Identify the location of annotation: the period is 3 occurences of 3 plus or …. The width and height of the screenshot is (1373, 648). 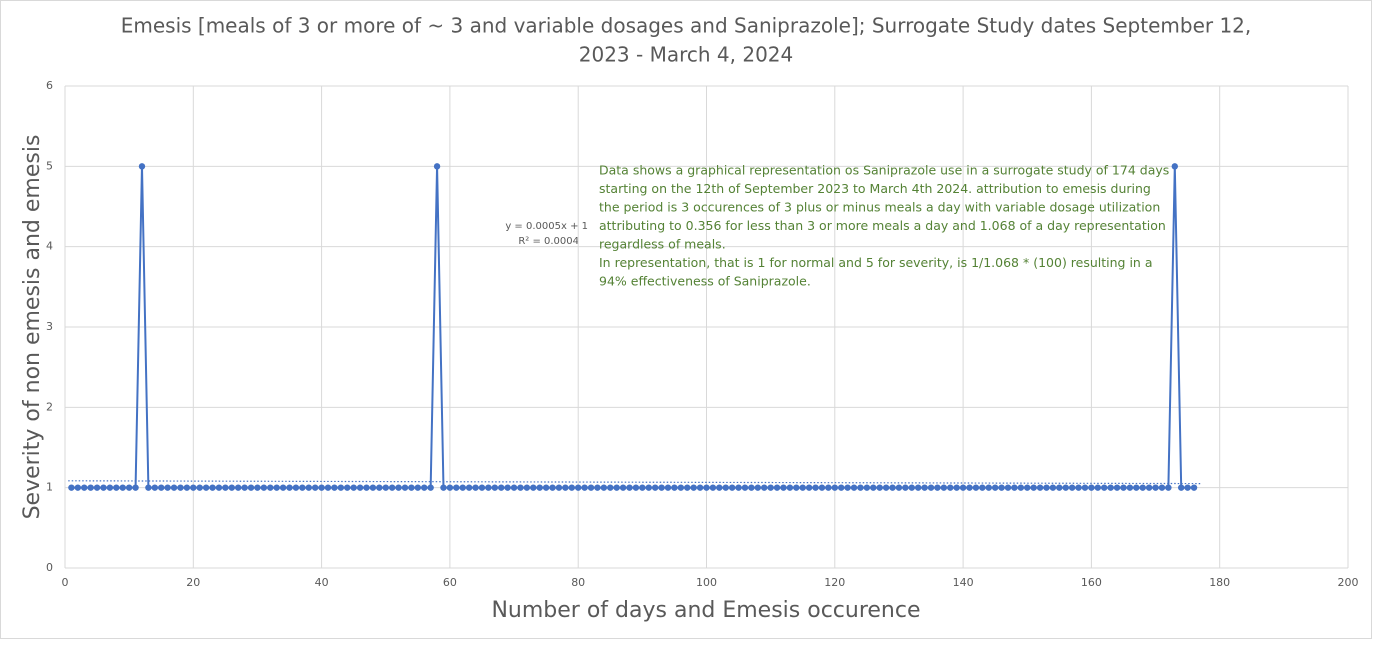
(879, 207).